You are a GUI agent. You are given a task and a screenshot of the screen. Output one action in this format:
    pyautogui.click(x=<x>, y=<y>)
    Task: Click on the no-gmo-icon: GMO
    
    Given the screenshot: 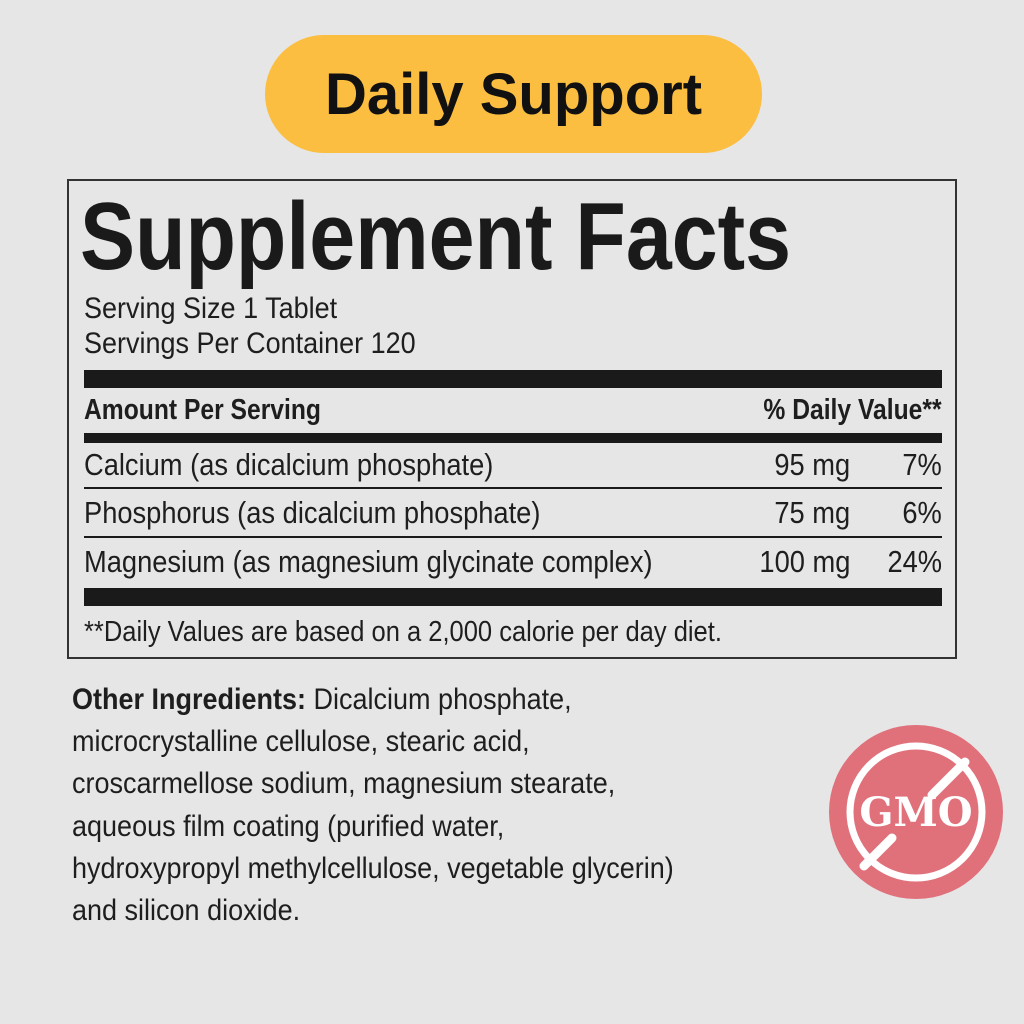 What is the action you would take?
    pyautogui.click(x=916, y=812)
    